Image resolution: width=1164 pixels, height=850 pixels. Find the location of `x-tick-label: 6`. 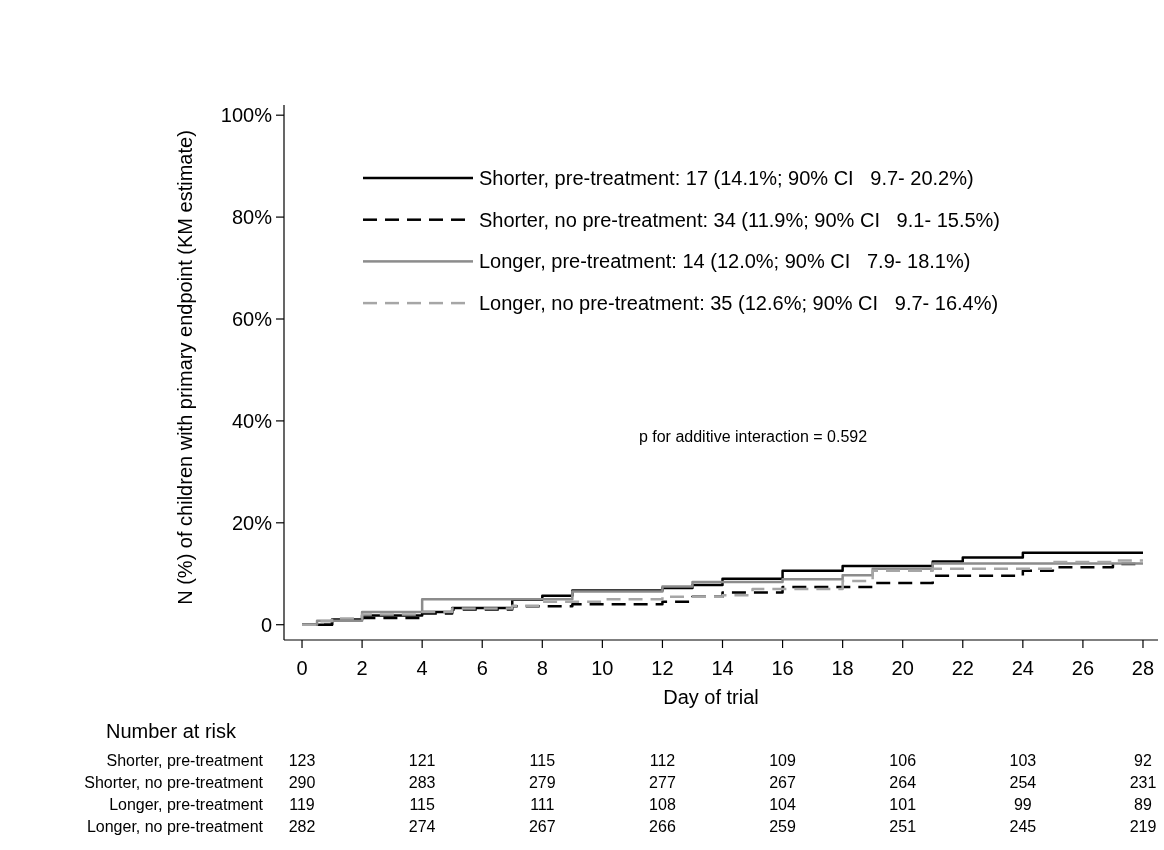

x-tick-label: 6 is located at coordinates (482, 668).